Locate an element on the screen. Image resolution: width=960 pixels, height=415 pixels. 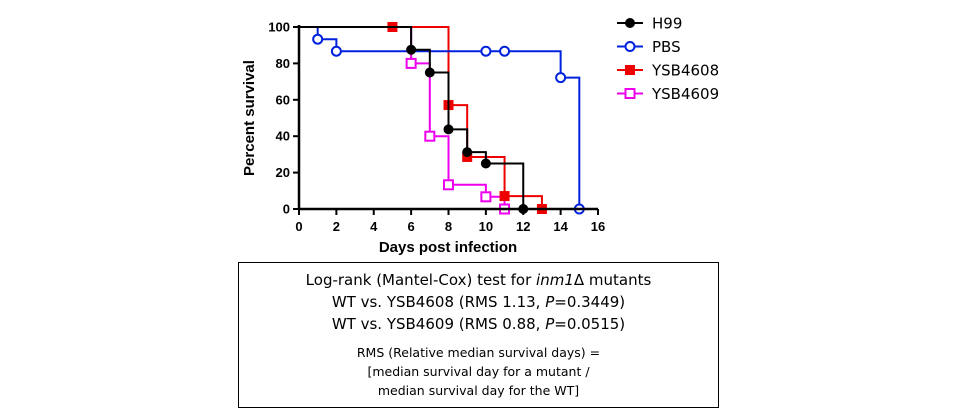
x-tick-label: 2 is located at coordinates (336, 226).